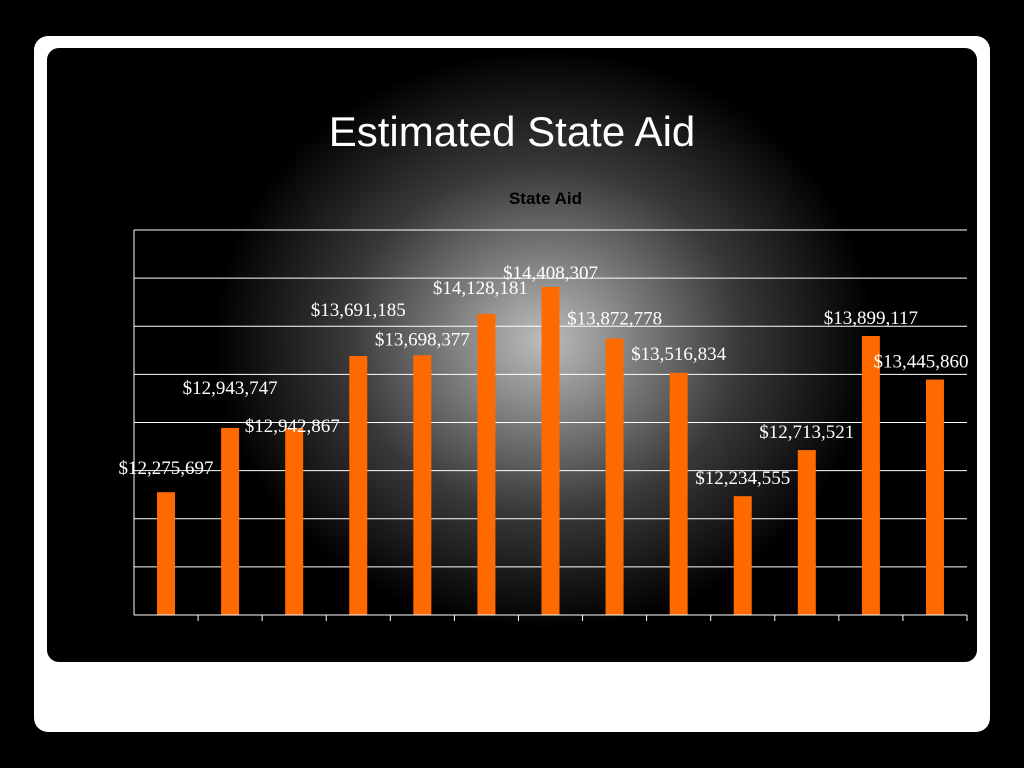  I want to click on x-tick-label: 2012-13, so click(807, 633).